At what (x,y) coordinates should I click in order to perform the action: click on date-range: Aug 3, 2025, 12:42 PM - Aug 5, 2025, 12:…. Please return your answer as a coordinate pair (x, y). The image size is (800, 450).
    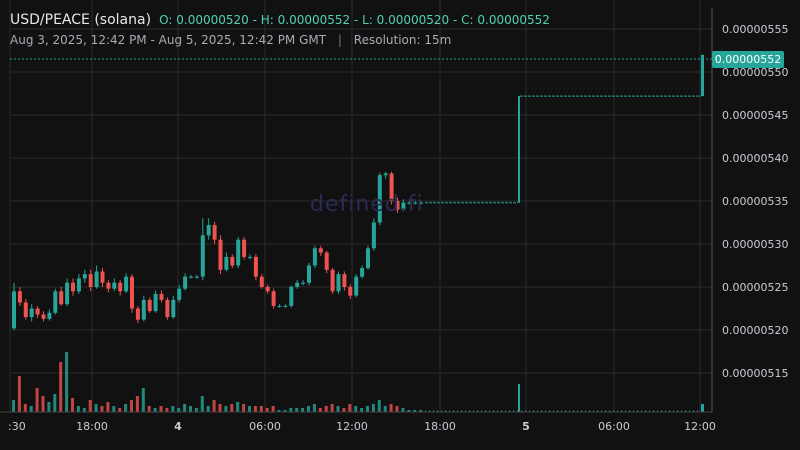
    Looking at the image, I should click on (168, 40).